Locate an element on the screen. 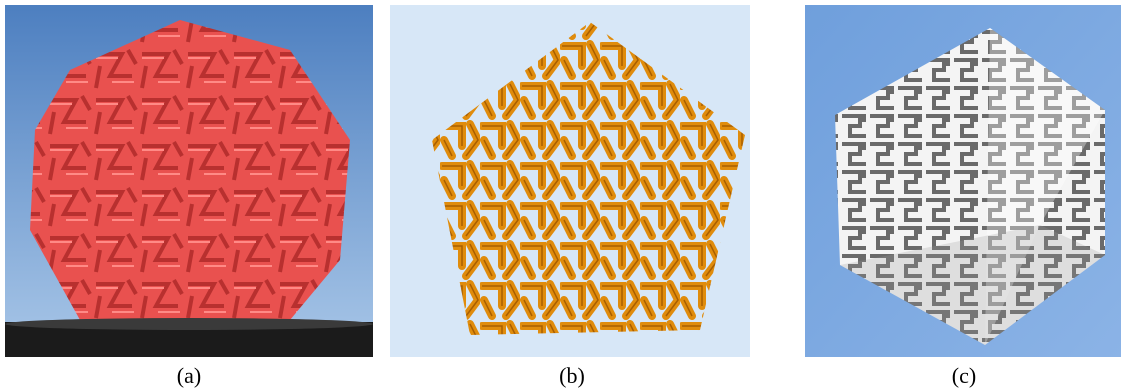 The image size is (1127, 391). face-shade is located at coordinates (972, 285).